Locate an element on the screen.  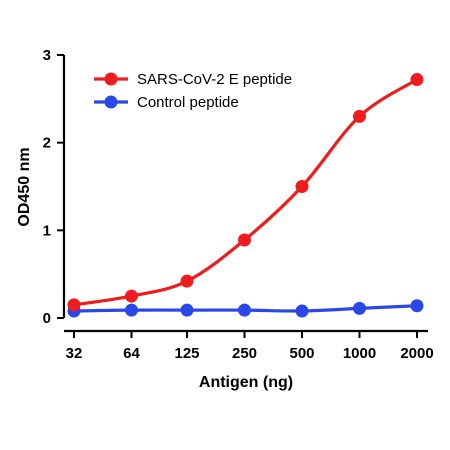
x-axis-title: Antigen (ng) is located at coordinates (246, 382).